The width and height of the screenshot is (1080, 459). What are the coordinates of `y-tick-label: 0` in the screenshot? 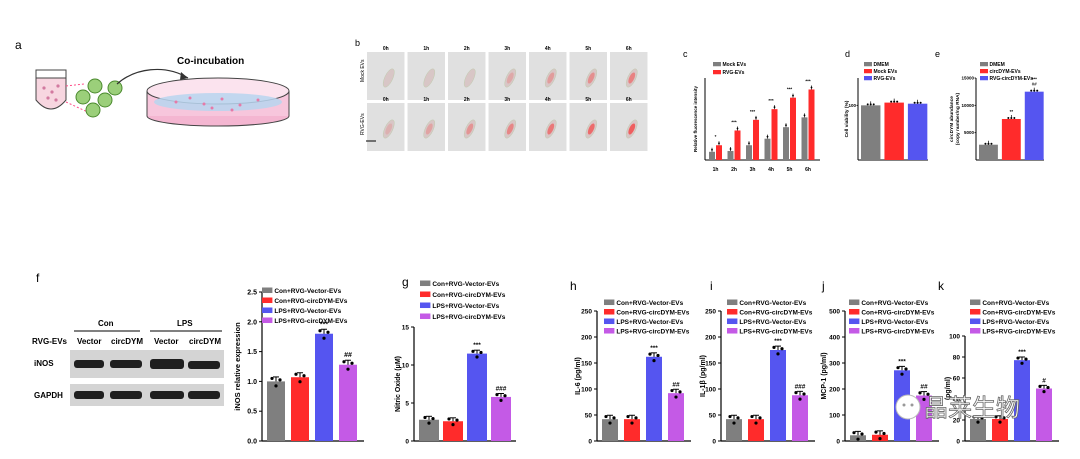 It's located at (838, 441).